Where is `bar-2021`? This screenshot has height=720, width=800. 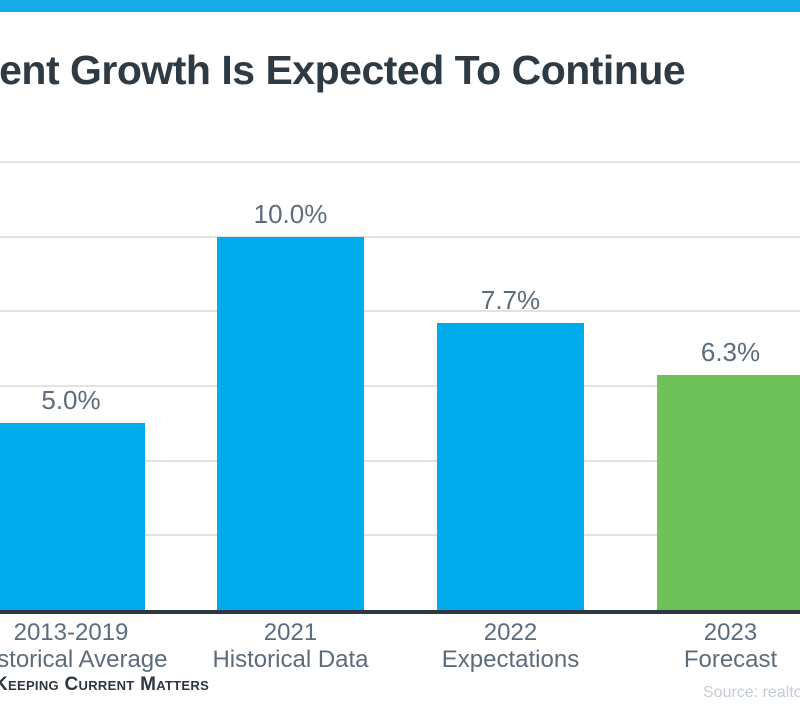
bar-2021 is located at coordinates (290, 423).